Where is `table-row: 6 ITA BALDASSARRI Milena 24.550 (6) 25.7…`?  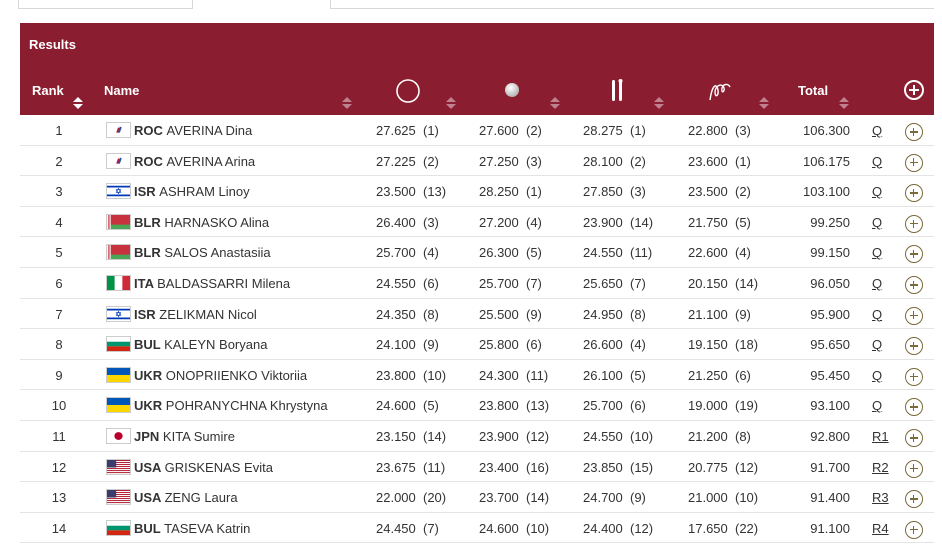 table-row: 6 ITA BALDASSARRI Milena 24.550 (6) 25.7… is located at coordinates (477, 283).